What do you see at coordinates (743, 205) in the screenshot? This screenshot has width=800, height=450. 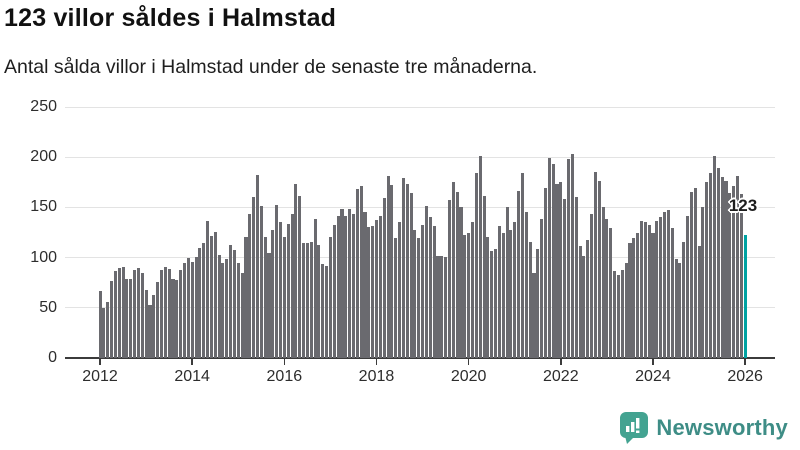 I see `highlight-value-label: 123` at bounding box center [743, 205].